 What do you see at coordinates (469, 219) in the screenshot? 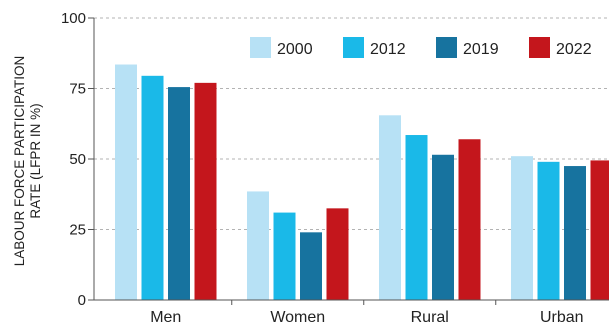
I see `bar-rural-2022` at bounding box center [469, 219].